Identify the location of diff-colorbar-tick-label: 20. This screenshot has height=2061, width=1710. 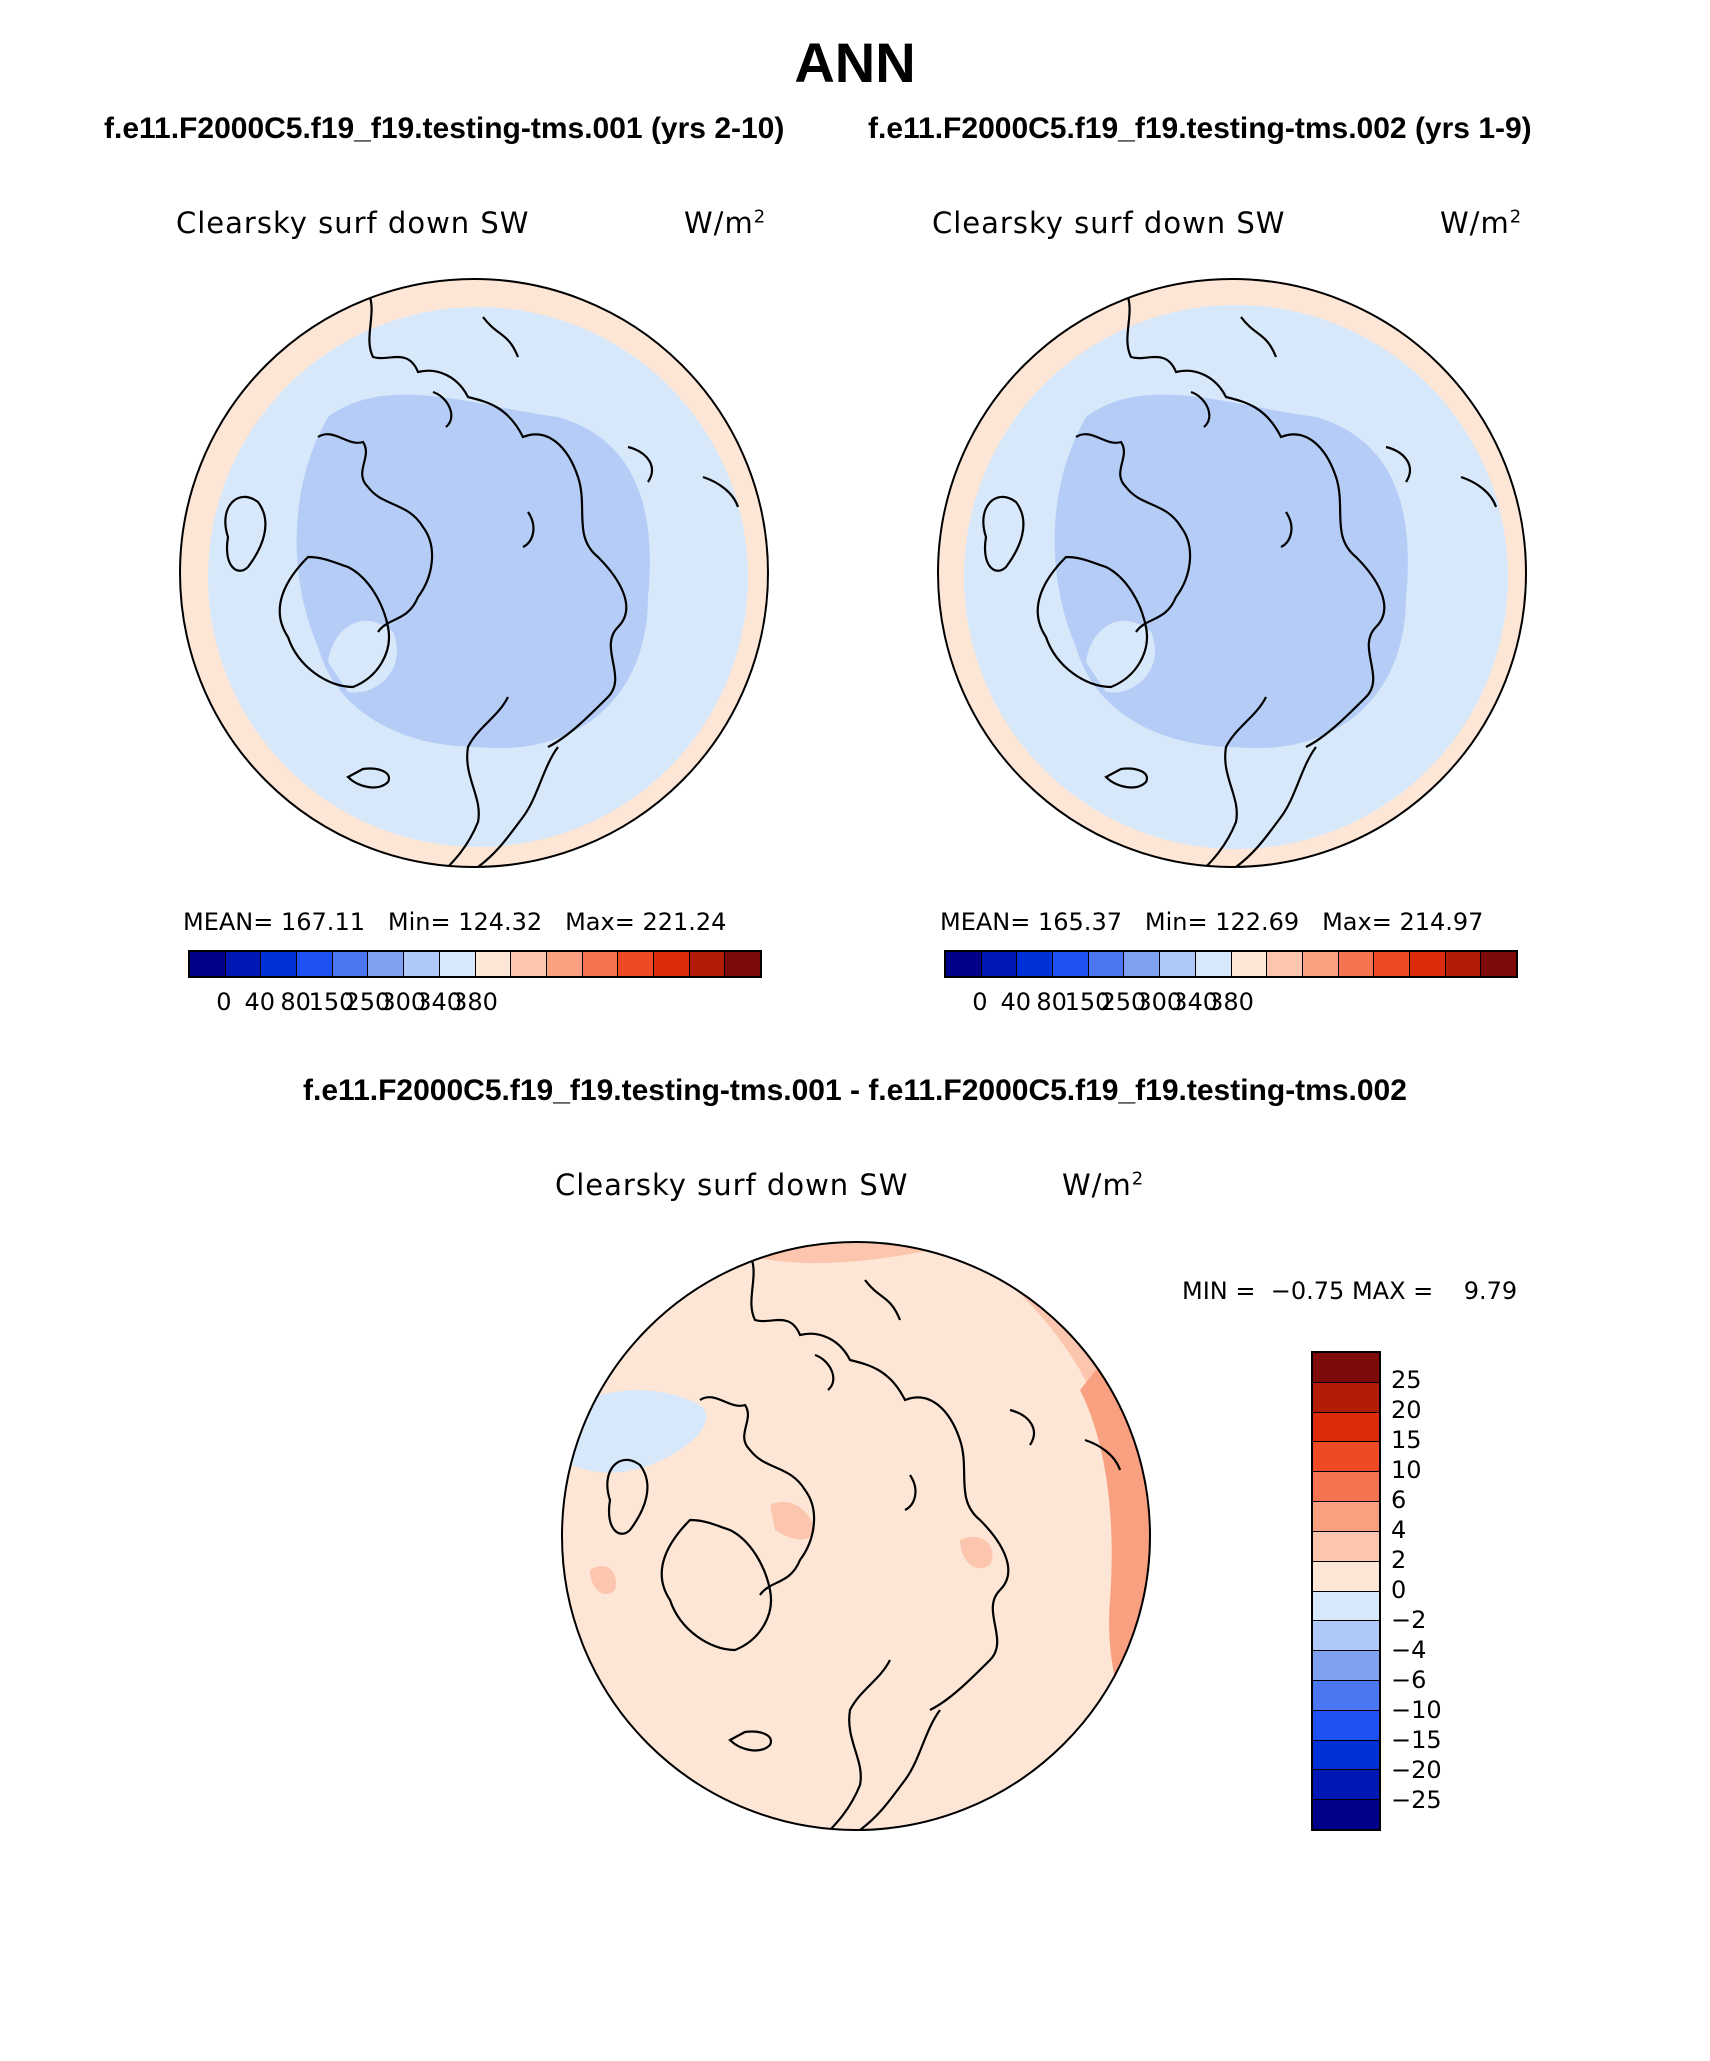
(1406, 1410).